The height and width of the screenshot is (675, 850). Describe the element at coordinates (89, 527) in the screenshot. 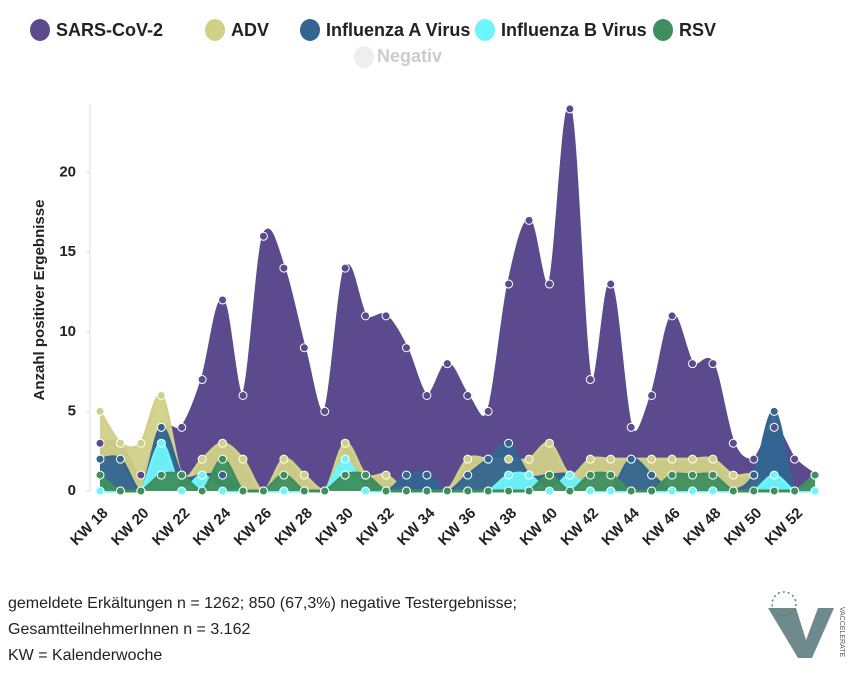

I see `x-tick-label: KW 18` at that location.